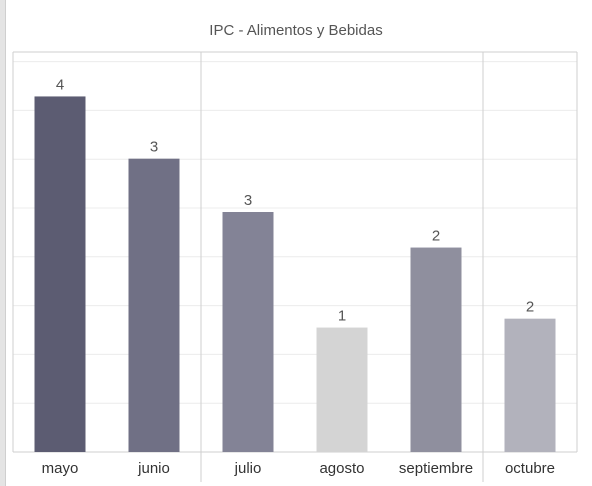 The width and height of the screenshot is (592, 486). Describe the element at coordinates (154, 305) in the screenshot. I see `bar-junio` at that location.